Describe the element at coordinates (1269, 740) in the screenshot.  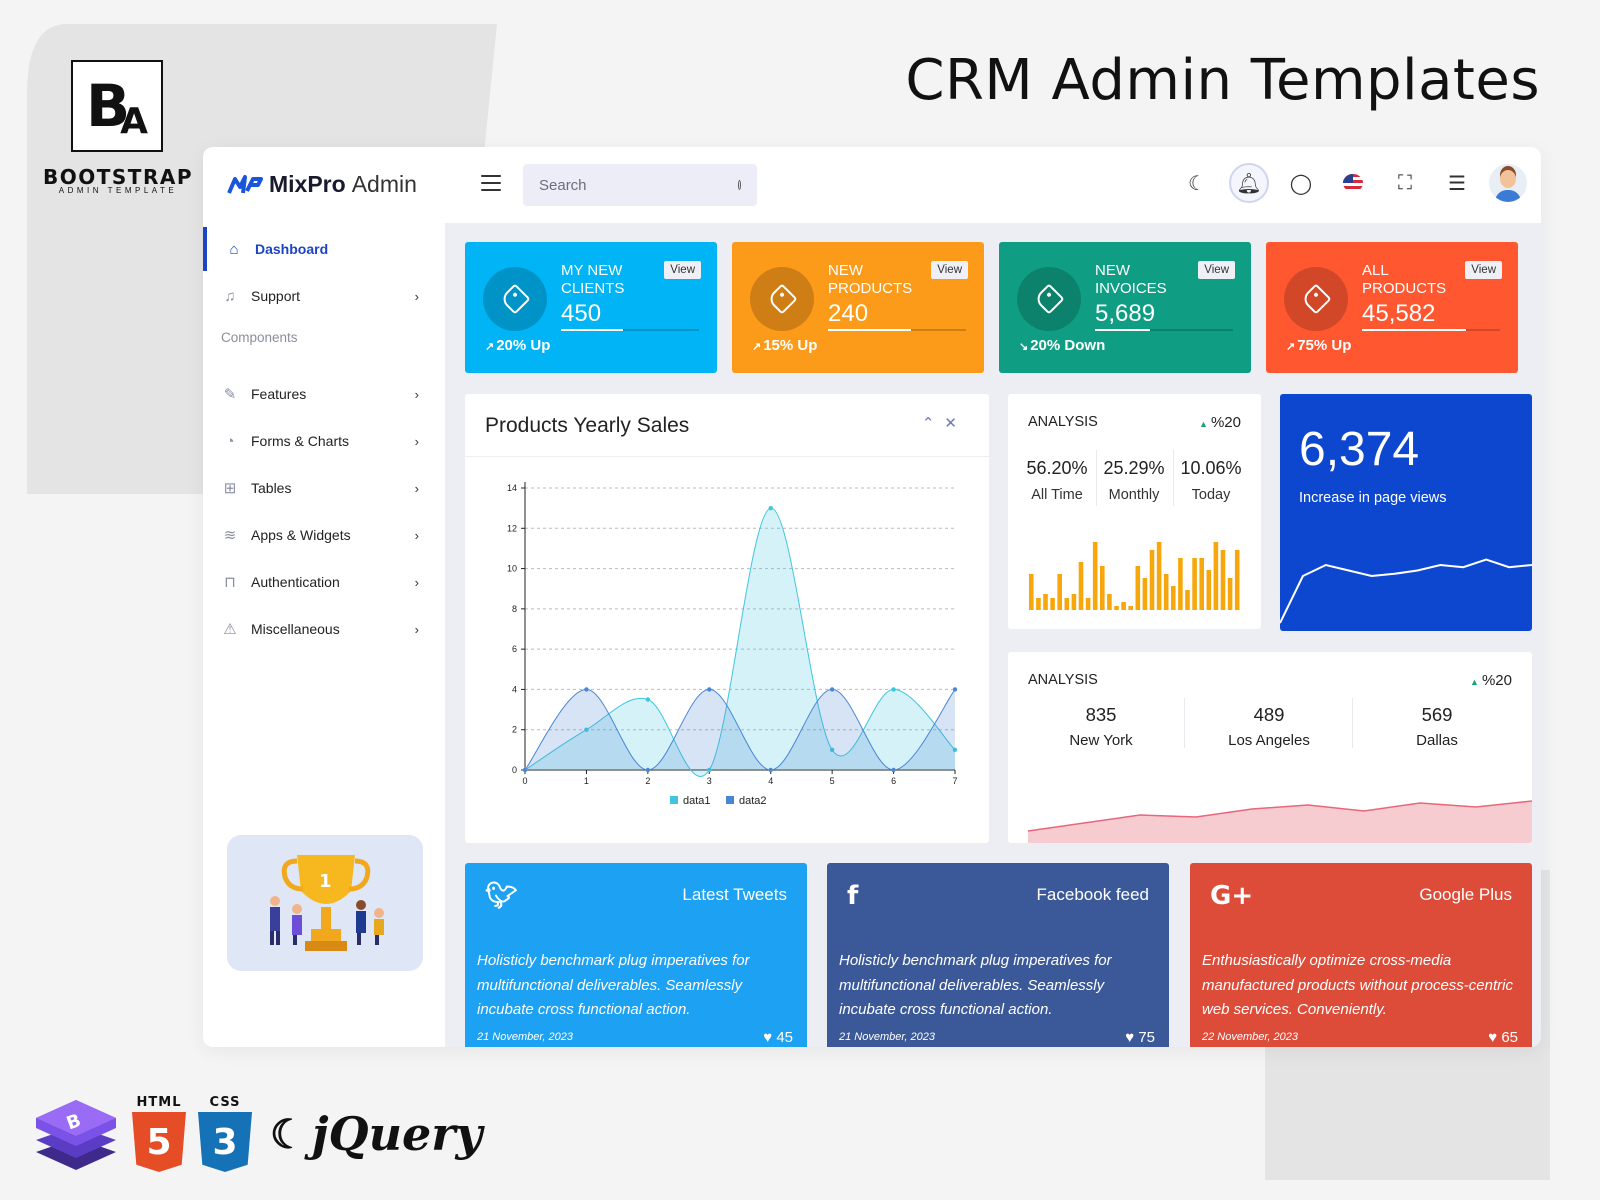
I see `city-label: Los Angeles` at that location.